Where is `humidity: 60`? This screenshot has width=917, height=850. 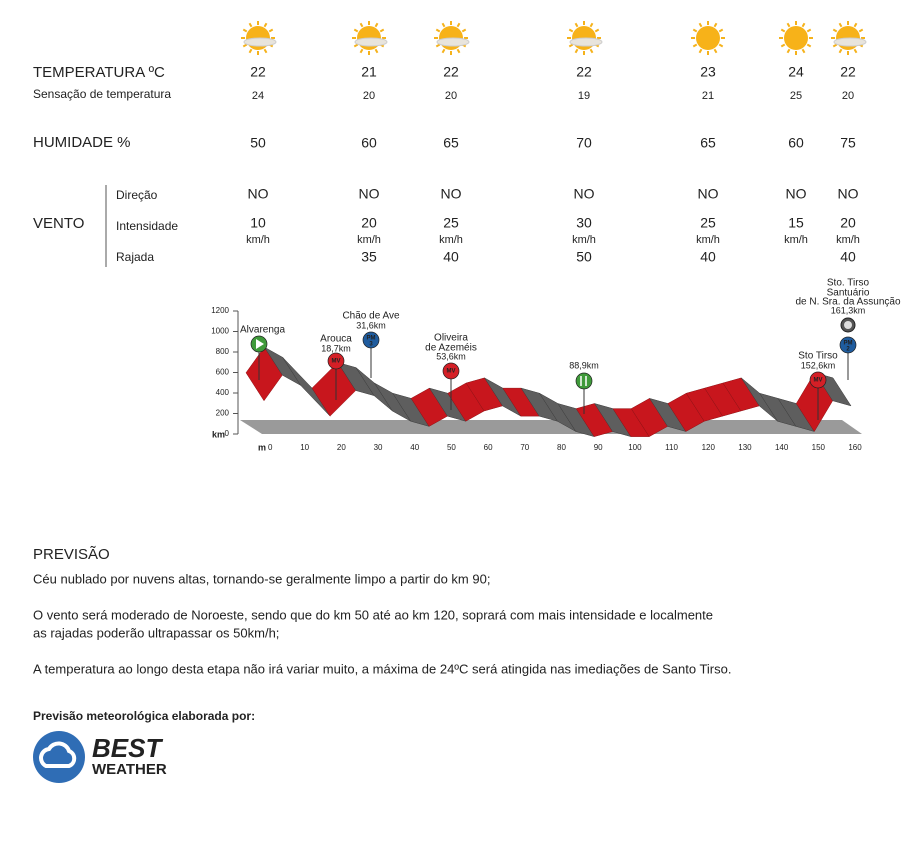 humidity: 60 is located at coordinates (796, 143).